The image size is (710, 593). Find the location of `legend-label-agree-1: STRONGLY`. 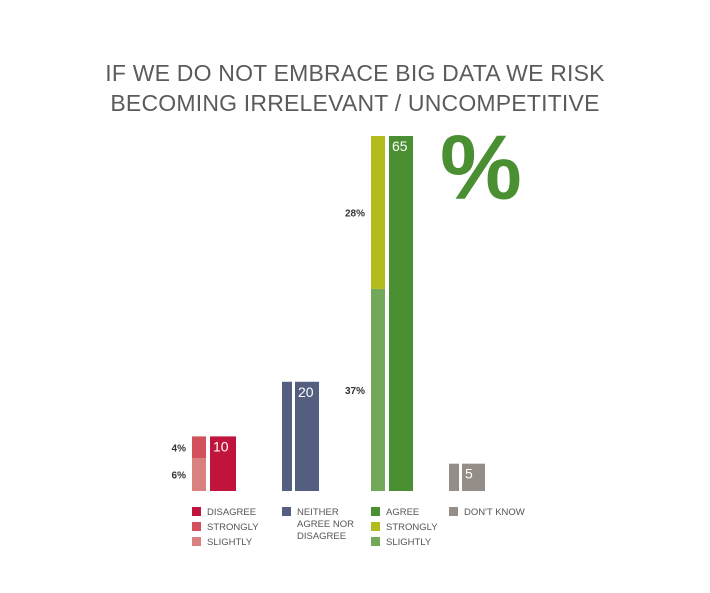

legend-label-agree-1: STRONGLY is located at coordinates (412, 527).